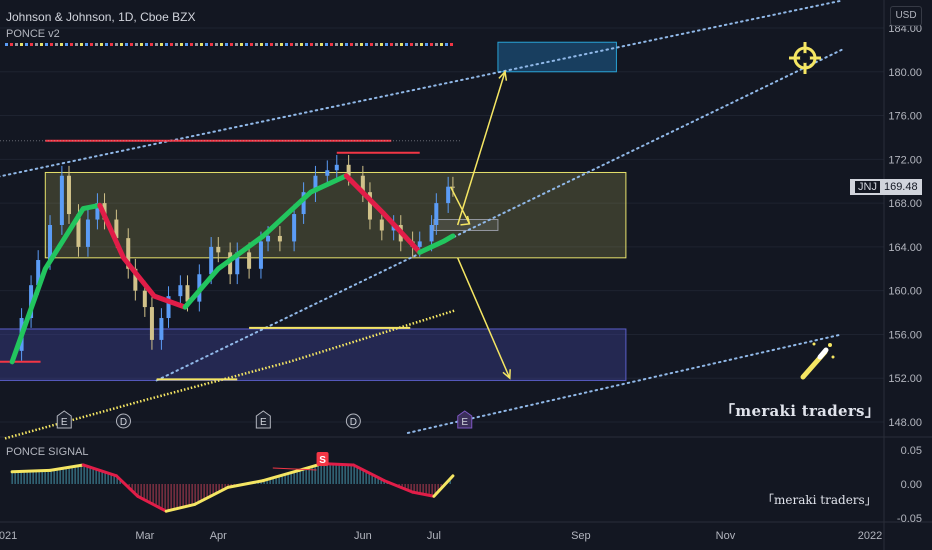 The width and height of the screenshot is (932, 550). What do you see at coordinates (905, 423) in the screenshot?
I see `y-tick-label-9: 148.00` at bounding box center [905, 423].